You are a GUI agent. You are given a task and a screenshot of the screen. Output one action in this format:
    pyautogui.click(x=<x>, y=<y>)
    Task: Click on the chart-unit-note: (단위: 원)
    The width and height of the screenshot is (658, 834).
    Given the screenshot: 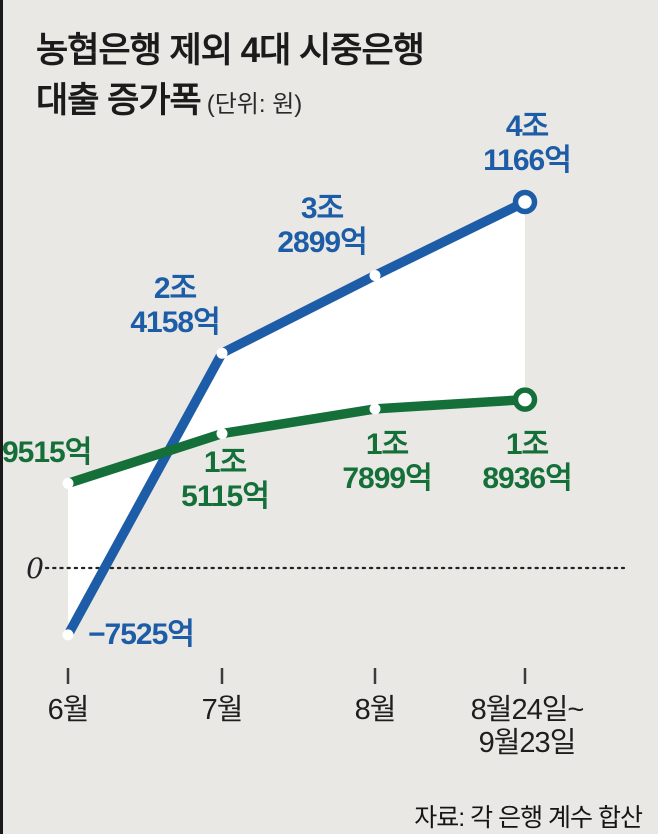 What is the action you would take?
    pyautogui.click(x=254, y=104)
    